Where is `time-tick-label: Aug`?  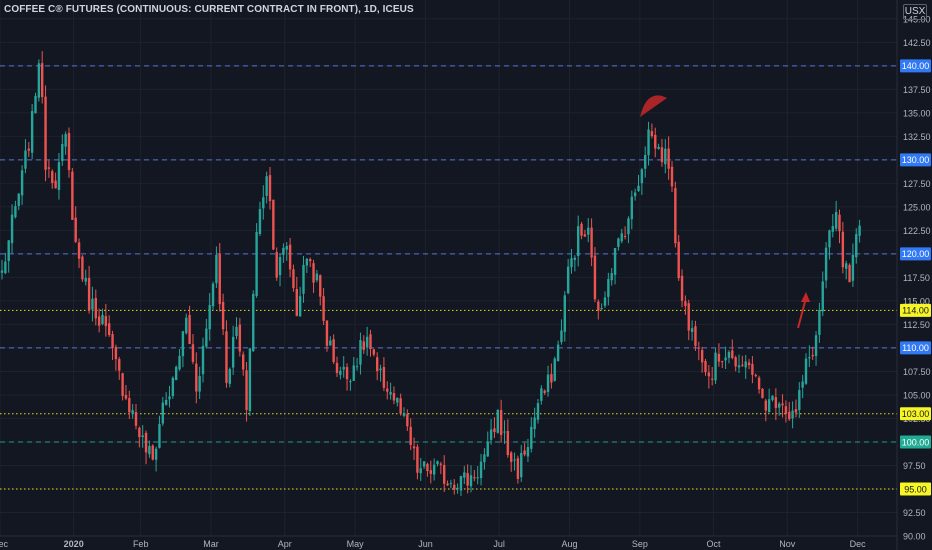
time-tick-label: Aug is located at coordinates (569, 544).